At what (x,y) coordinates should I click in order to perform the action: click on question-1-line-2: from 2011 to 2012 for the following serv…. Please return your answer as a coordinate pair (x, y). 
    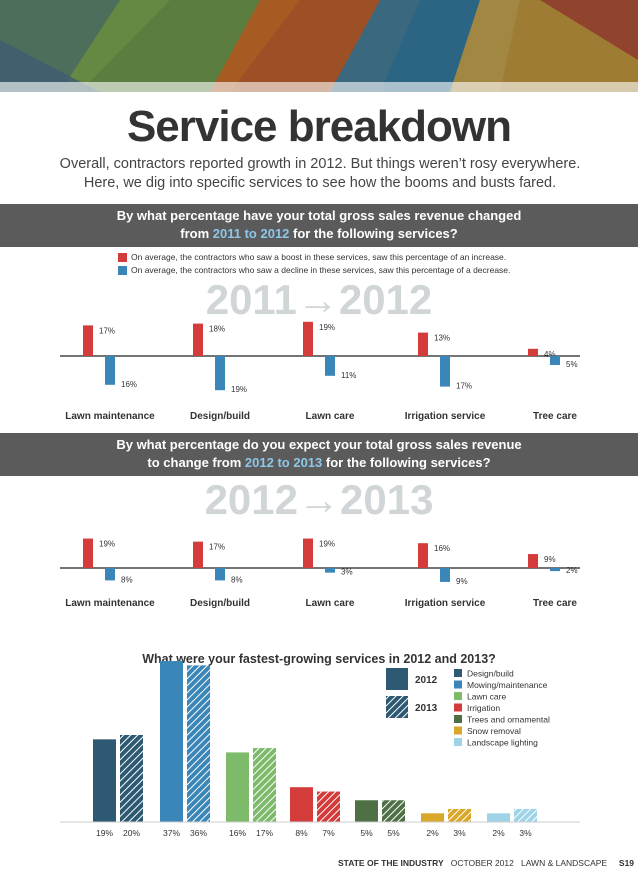
    Looking at the image, I should click on (319, 234).